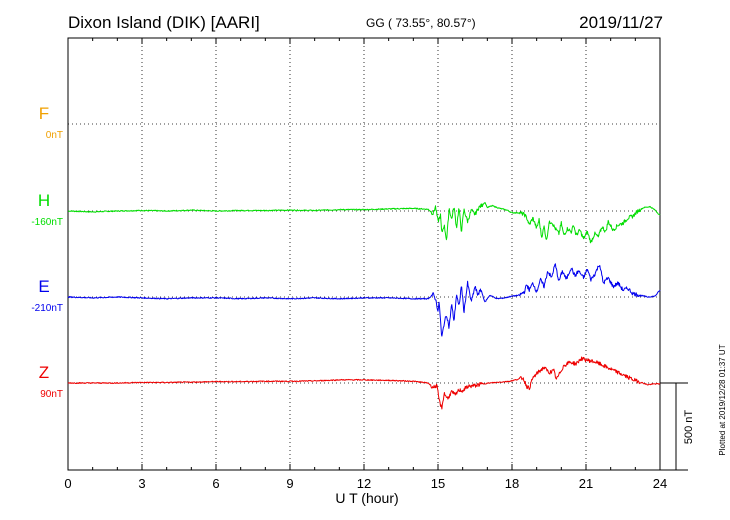 Image resolution: width=730 pixels, height=520 pixels. What do you see at coordinates (364, 223) in the screenshot?
I see `series-line-h` at bounding box center [364, 223].